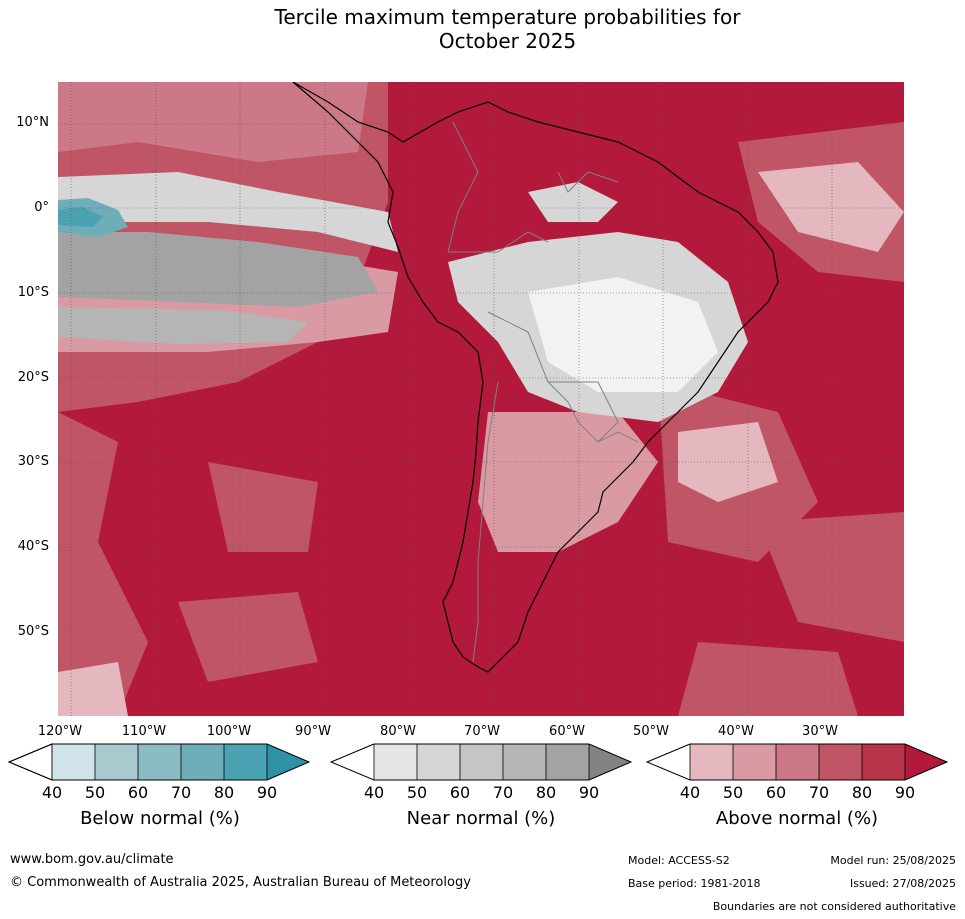  Describe the element at coordinates (589, 792) in the screenshot. I see `near-tick-90: 90` at that location.